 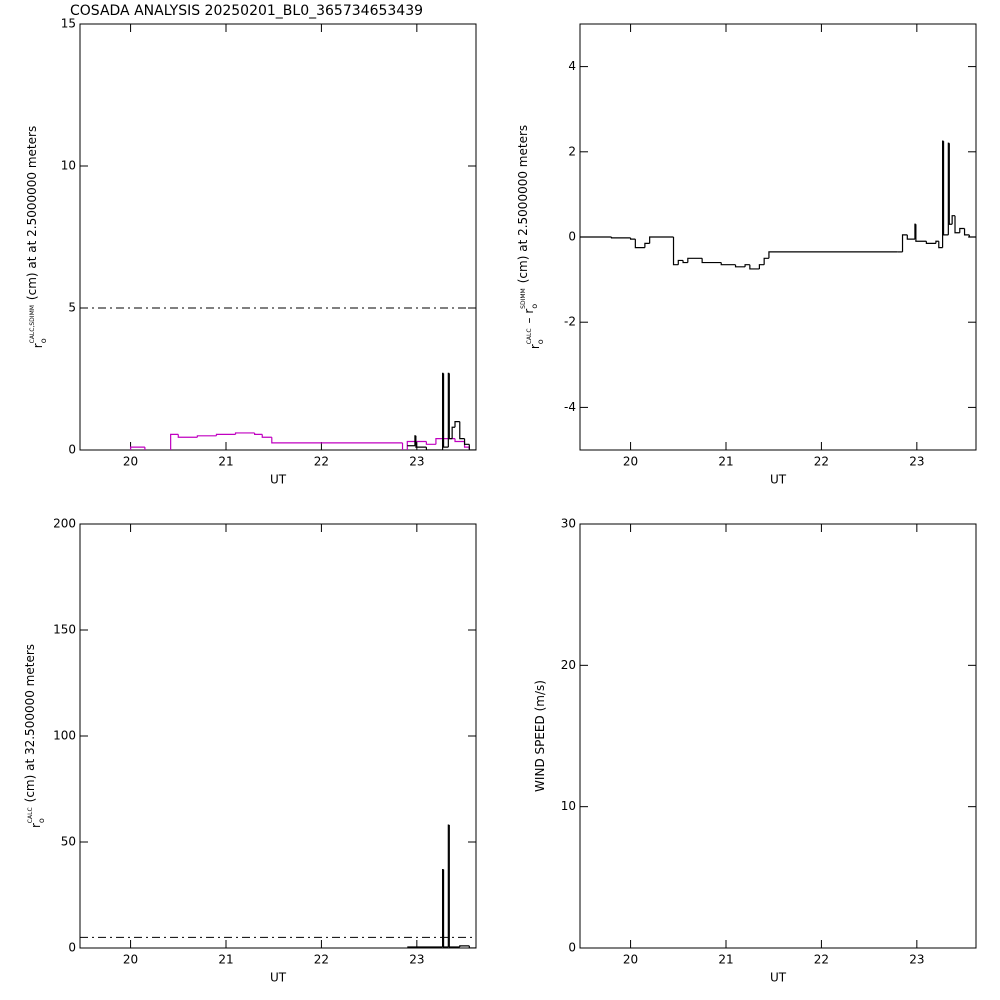 What do you see at coordinates (64, 736) in the screenshot?
I see `y-tick-label: 100` at bounding box center [64, 736].